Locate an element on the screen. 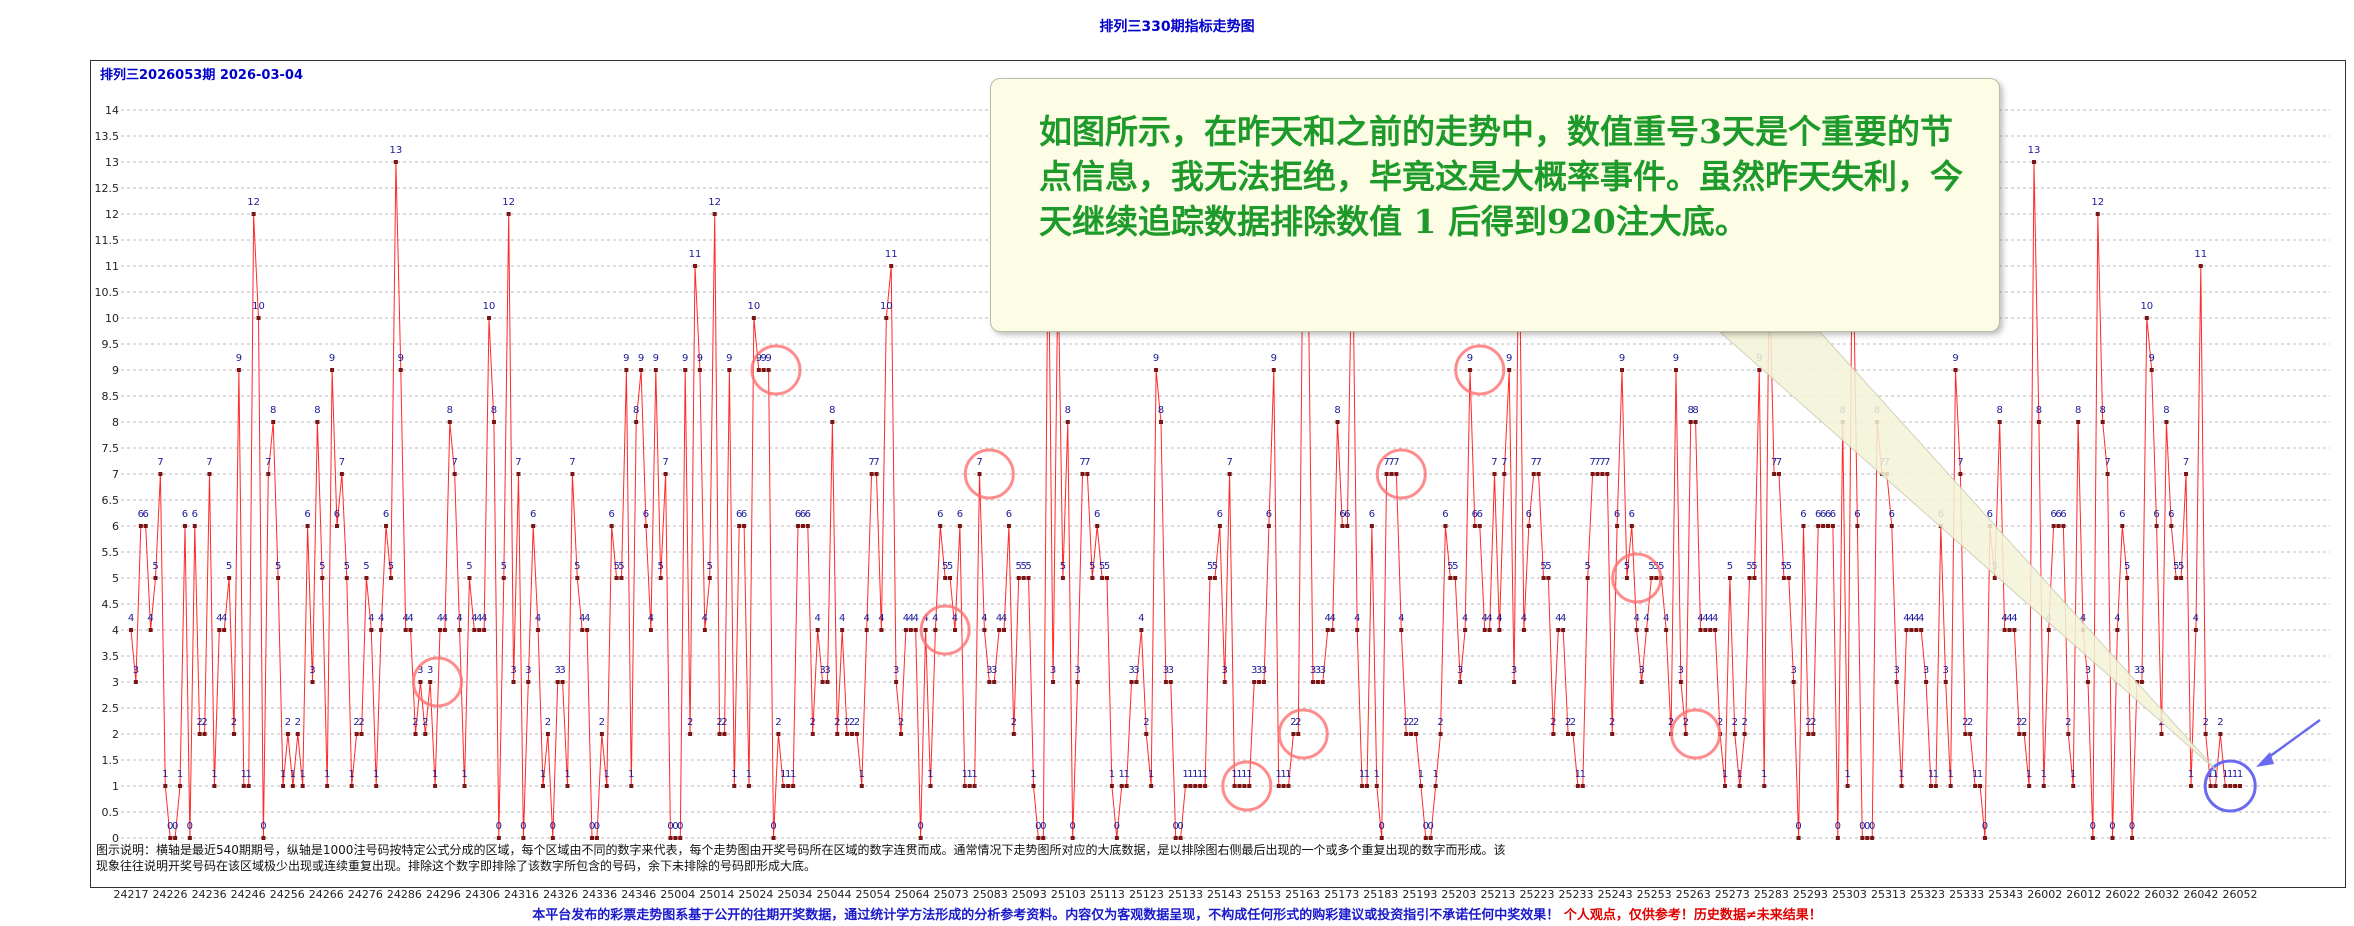  y-tick-label: 10 is located at coordinates (112, 318).